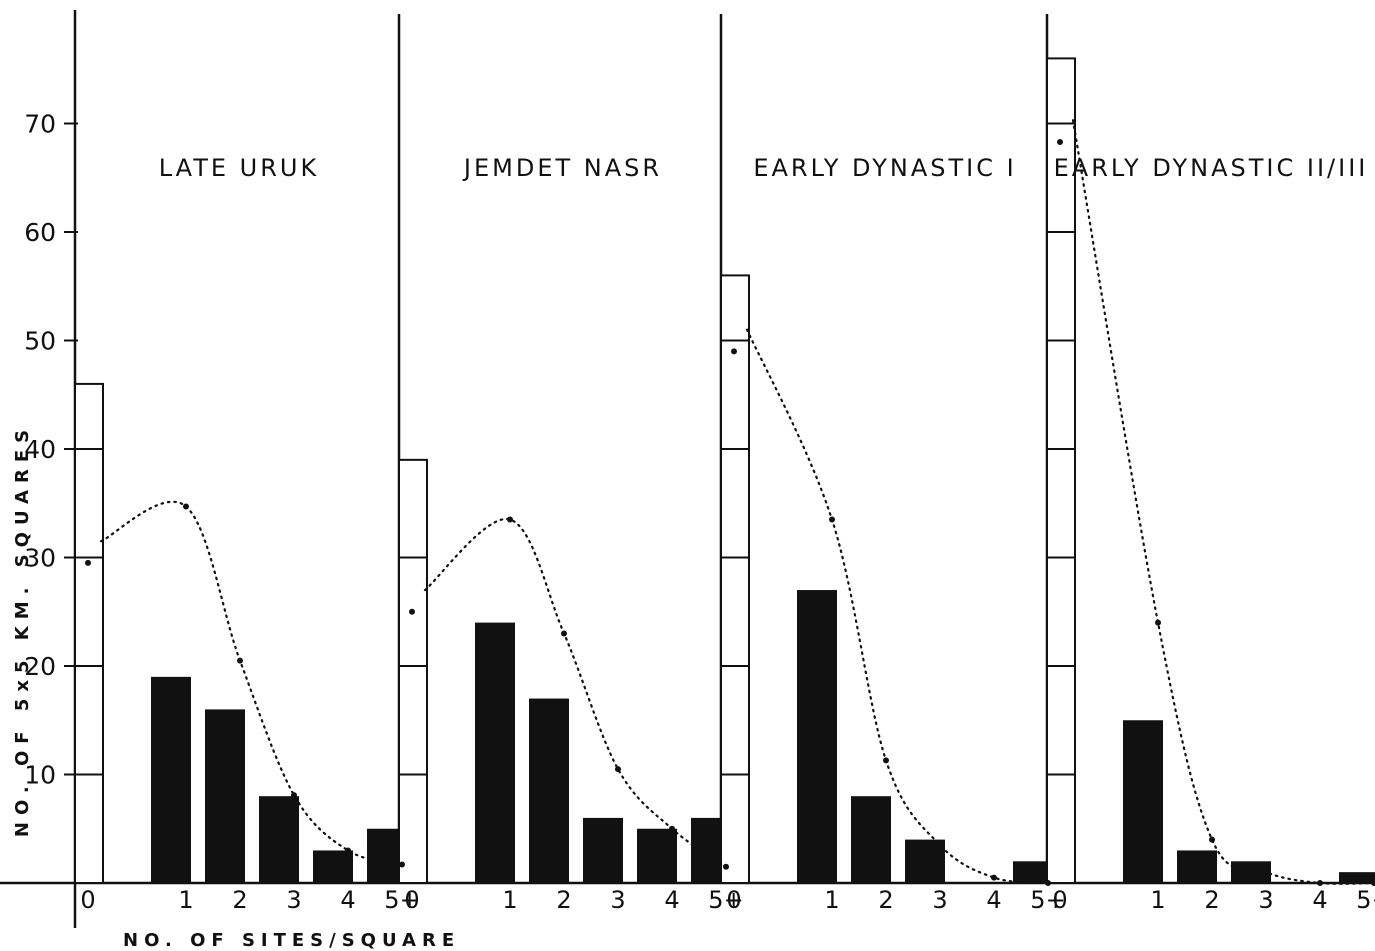 Image resolution: width=1375 pixels, height=951 pixels. I want to click on y-tick-label: 30, so click(40, 558).